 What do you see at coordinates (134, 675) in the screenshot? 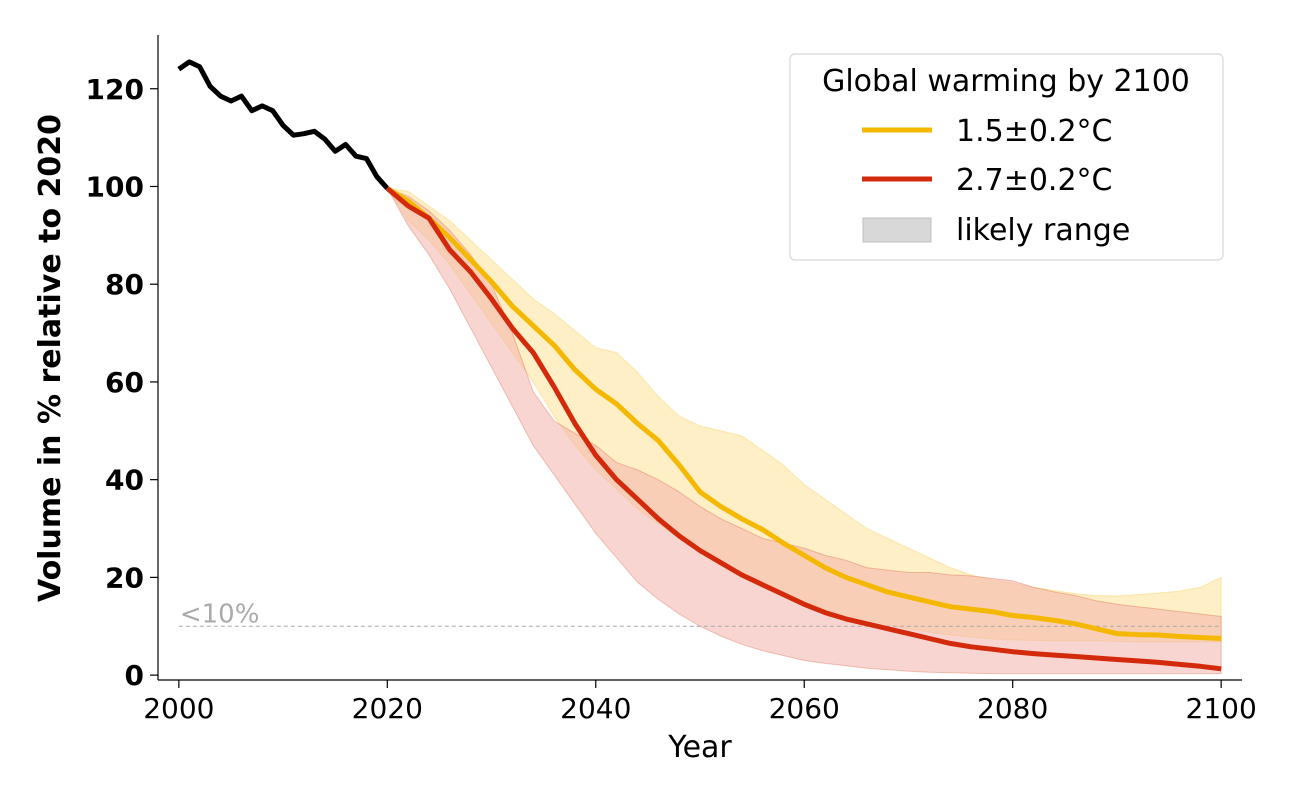
I see `y-tick-label: 0` at bounding box center [134, 675].